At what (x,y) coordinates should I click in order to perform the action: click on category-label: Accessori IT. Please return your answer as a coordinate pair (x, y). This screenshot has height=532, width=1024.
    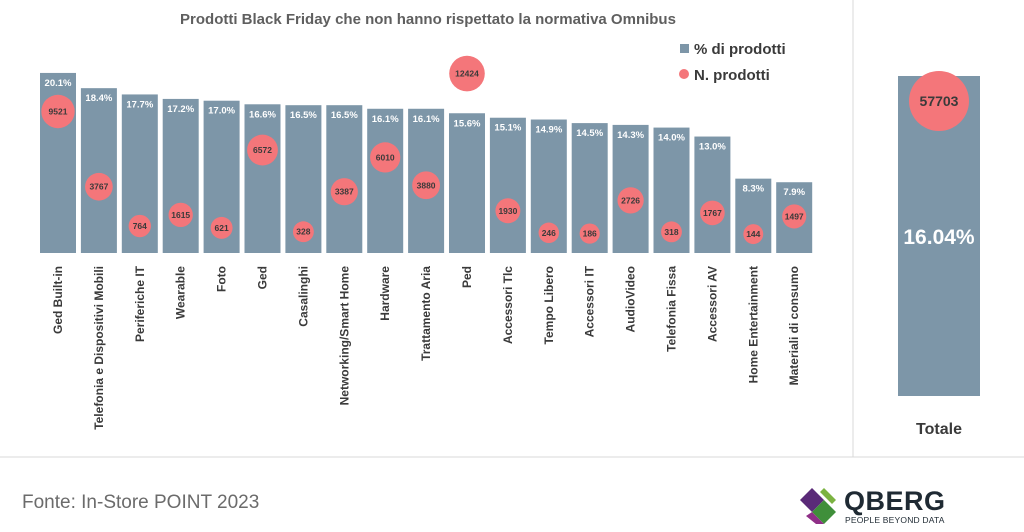
    Looking at the image, I should click on (590, 301).